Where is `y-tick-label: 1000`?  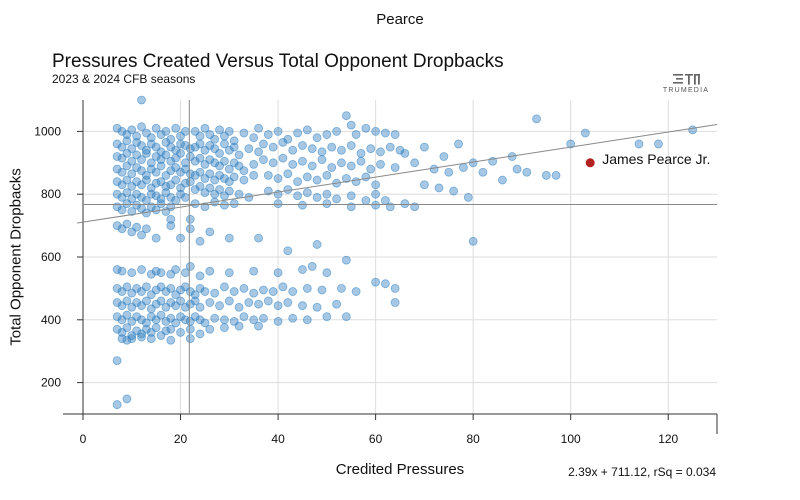 y-tick-label: 1000 is located at coordinates (47, 131).